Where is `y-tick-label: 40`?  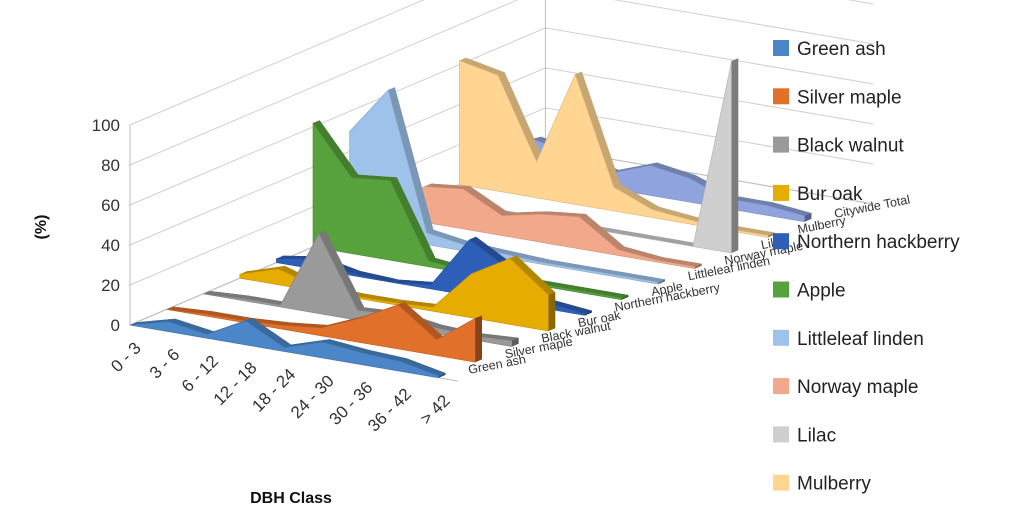
y-tick-label: 40 is located at coordinates (110, 245).